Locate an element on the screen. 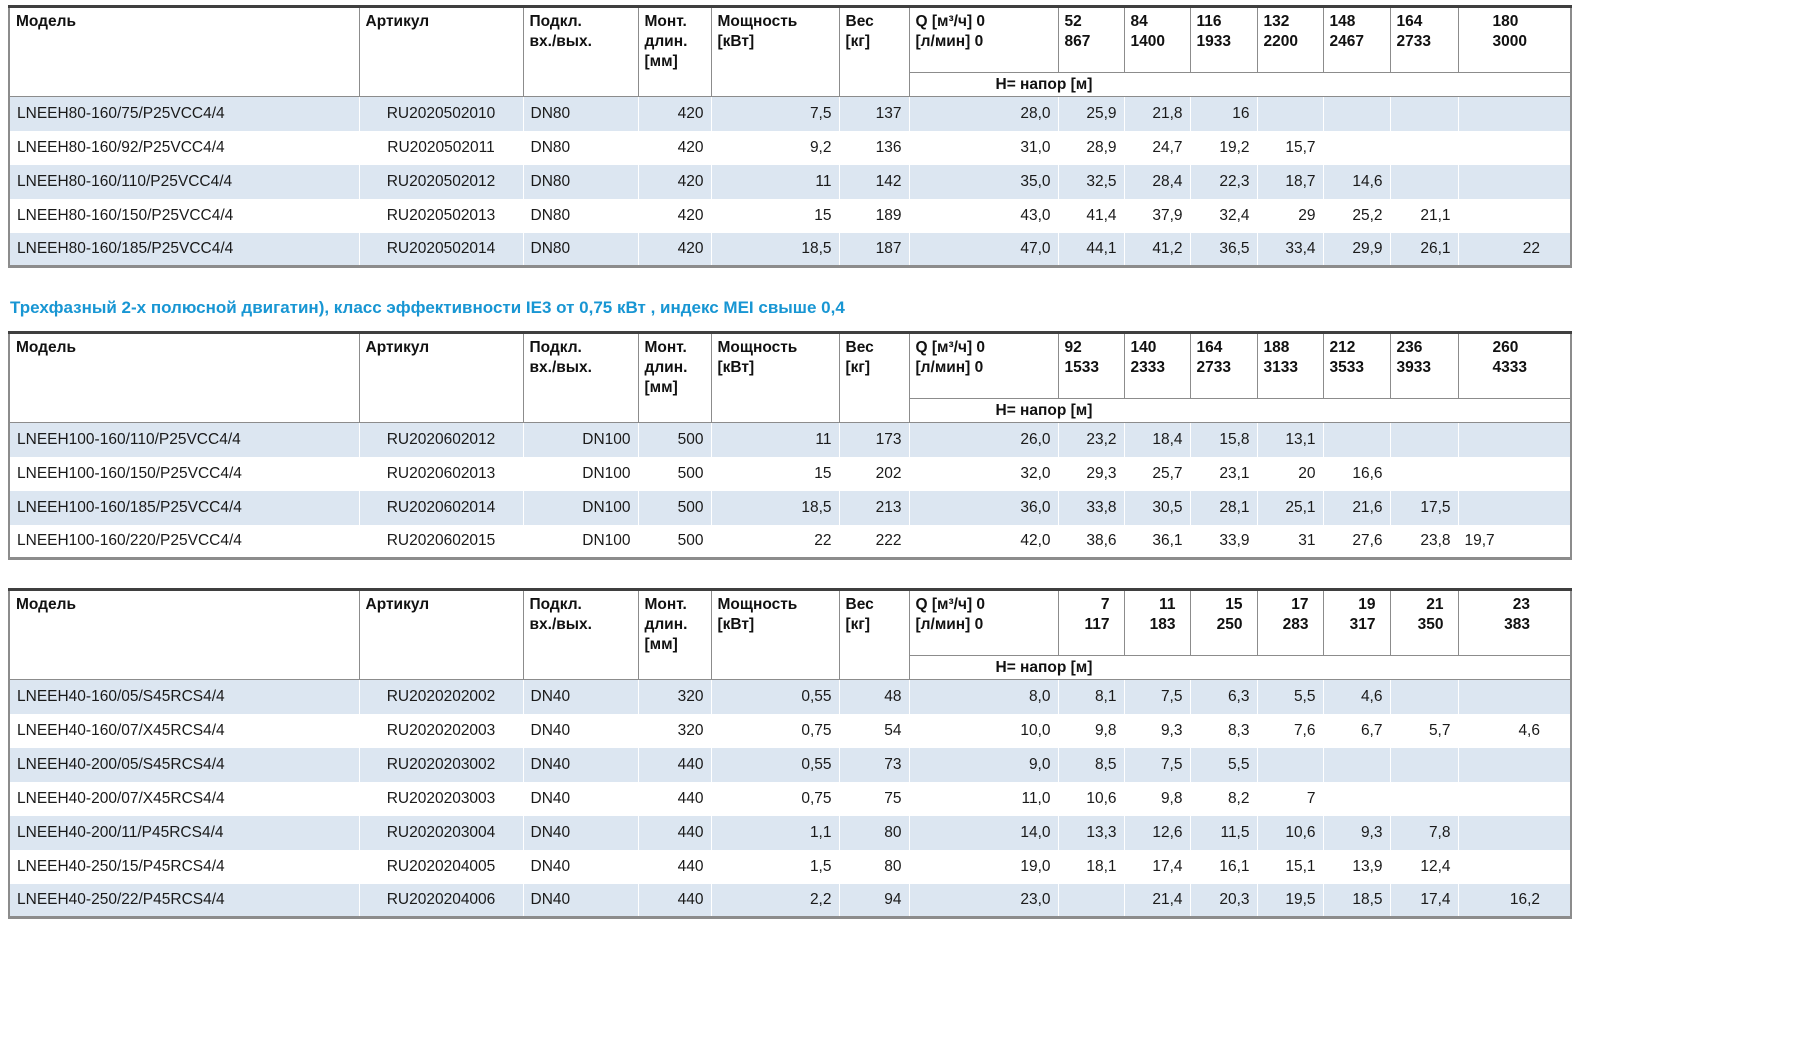 This screenshot has height=1063, width=1793. cell-model: LNEEH100-160/110/P25VCC4/4 is located at coordinates (184, 439).